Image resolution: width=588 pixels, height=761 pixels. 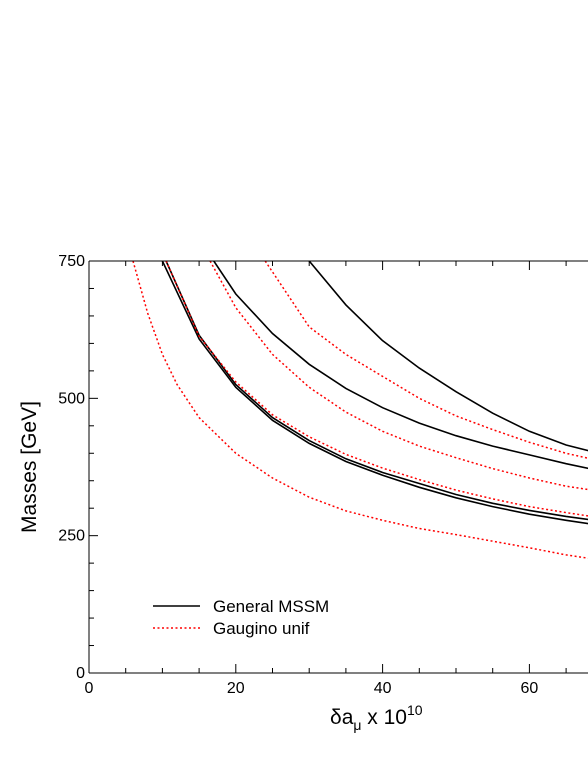 What do you see at coordinates (530, 688) in the screenshot?
I see `x-tick-label-60: 60` at bounding box center [530, 688].